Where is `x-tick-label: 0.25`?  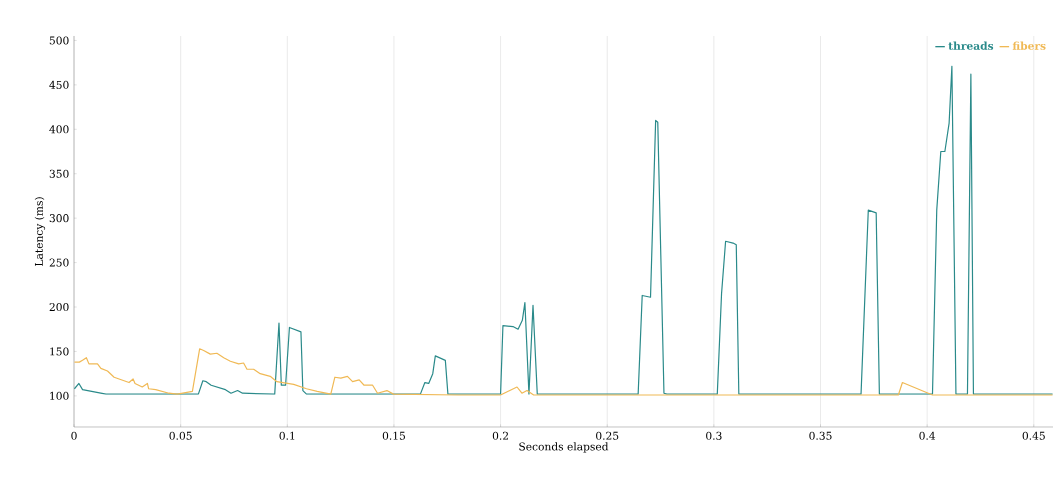
x-tick-label: 0.25 is located at coordinates (607, 435).